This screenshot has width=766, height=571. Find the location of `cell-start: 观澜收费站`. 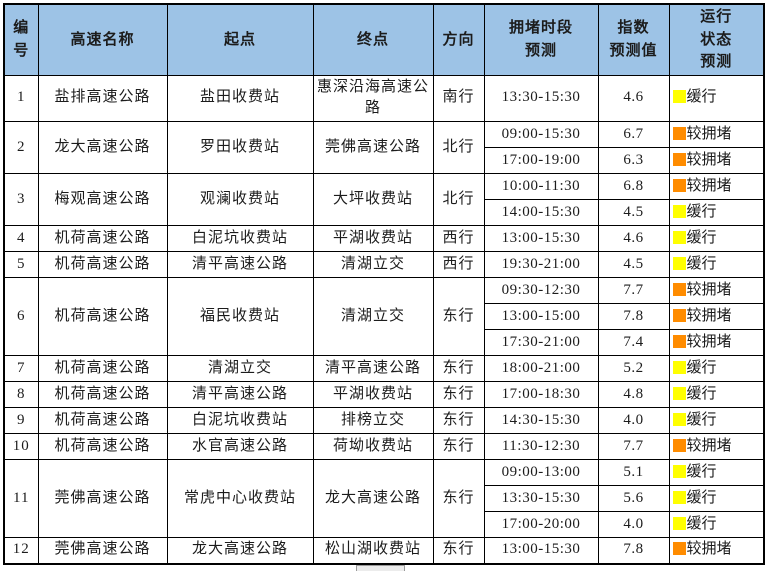

cell-start: 观澜收费站 is located at coordinates (240, 199).